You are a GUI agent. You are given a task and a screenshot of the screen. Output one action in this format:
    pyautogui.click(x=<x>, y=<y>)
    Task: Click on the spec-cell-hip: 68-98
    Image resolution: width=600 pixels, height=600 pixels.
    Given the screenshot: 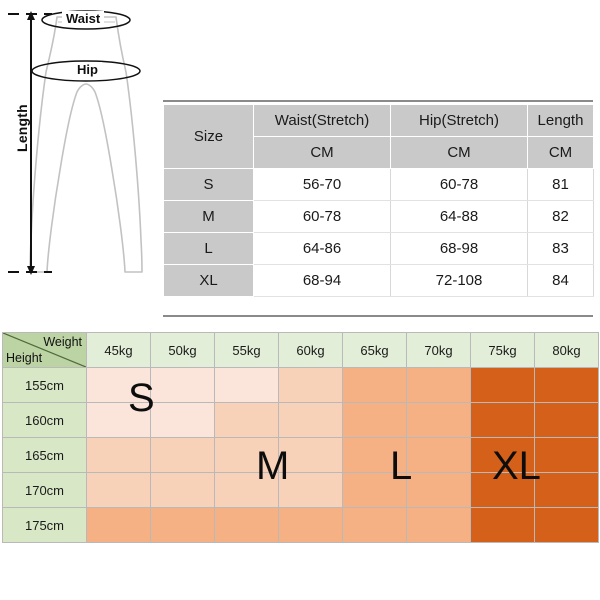 What is the action you would take?
    pyautogui.click(x=459, y=248)
    